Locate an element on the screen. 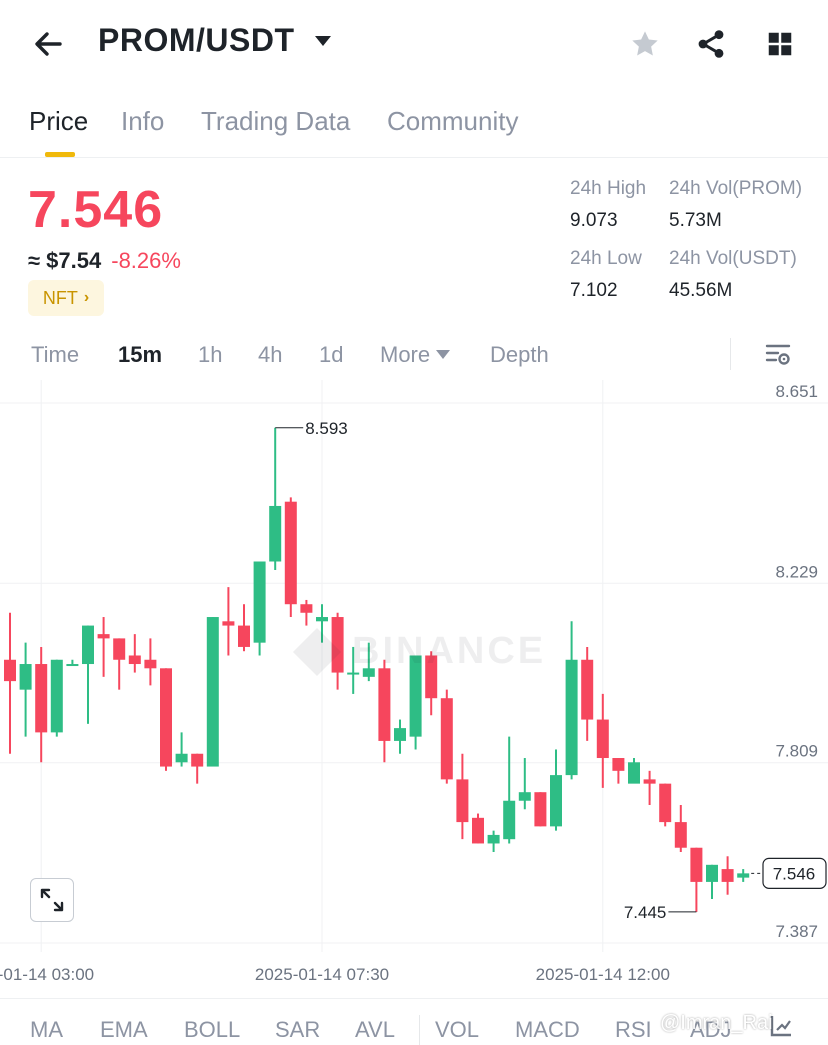 The width and height of the screenshot is (828, 1045). vol-base-value: 5.73M is located at coordinates (695, 220).